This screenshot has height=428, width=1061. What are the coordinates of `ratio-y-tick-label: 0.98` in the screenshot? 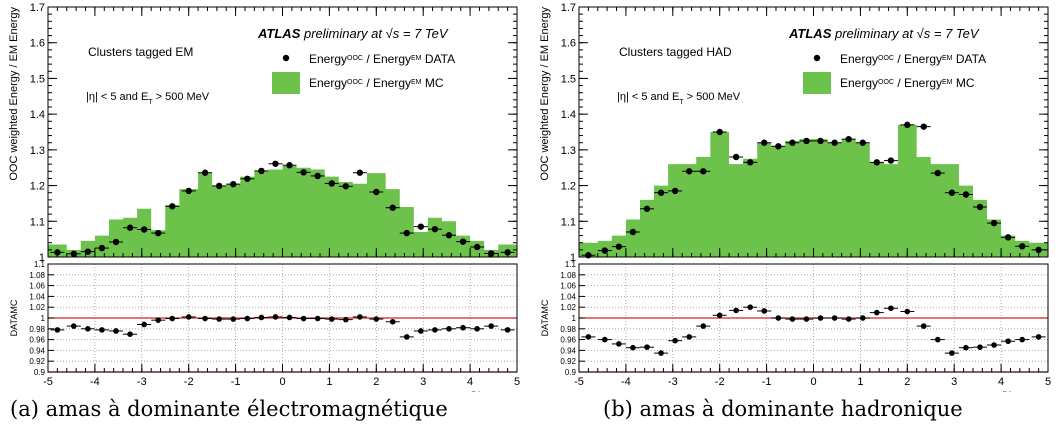 It's located at (37, 329).